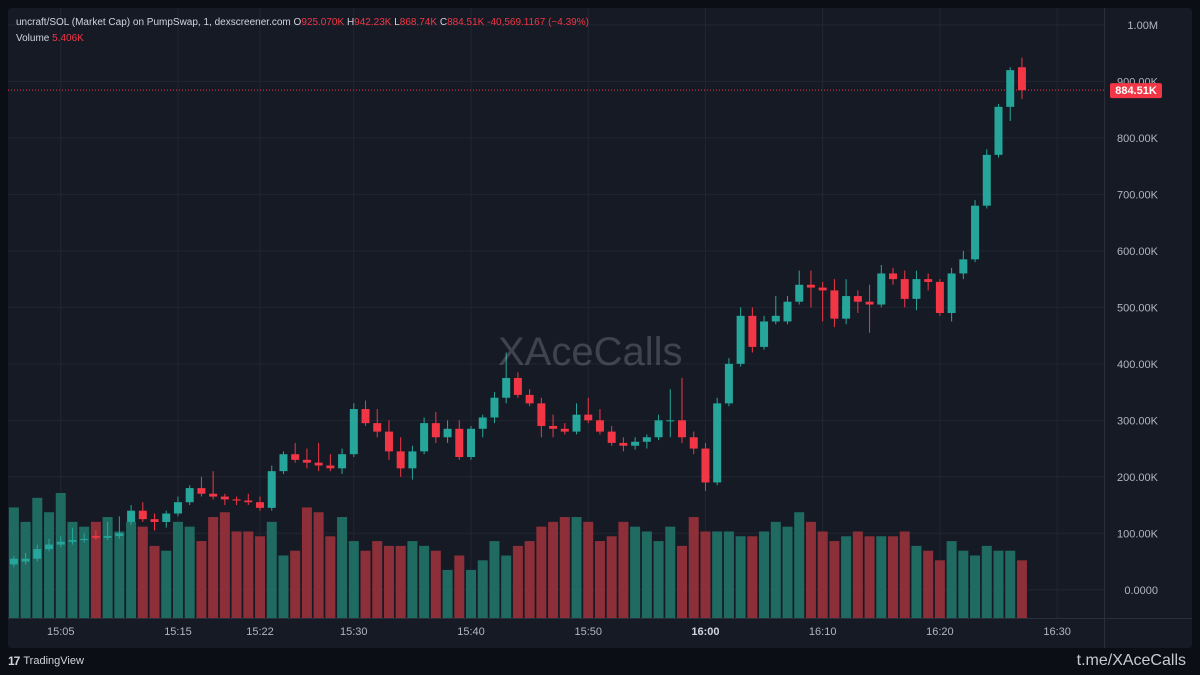 This screenshot has width=1200, height=675. I want to click on time-tick-label: 15:40, so click(471, 632).